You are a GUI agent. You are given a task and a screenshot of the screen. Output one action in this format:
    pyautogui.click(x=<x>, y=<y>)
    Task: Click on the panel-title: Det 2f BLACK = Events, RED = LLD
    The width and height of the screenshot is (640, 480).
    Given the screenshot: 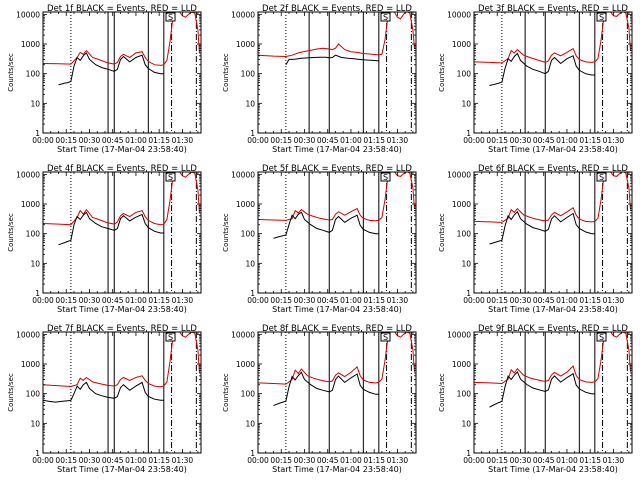 What is the action you would take?
    pyautogui.click(x=337, y=9)
    